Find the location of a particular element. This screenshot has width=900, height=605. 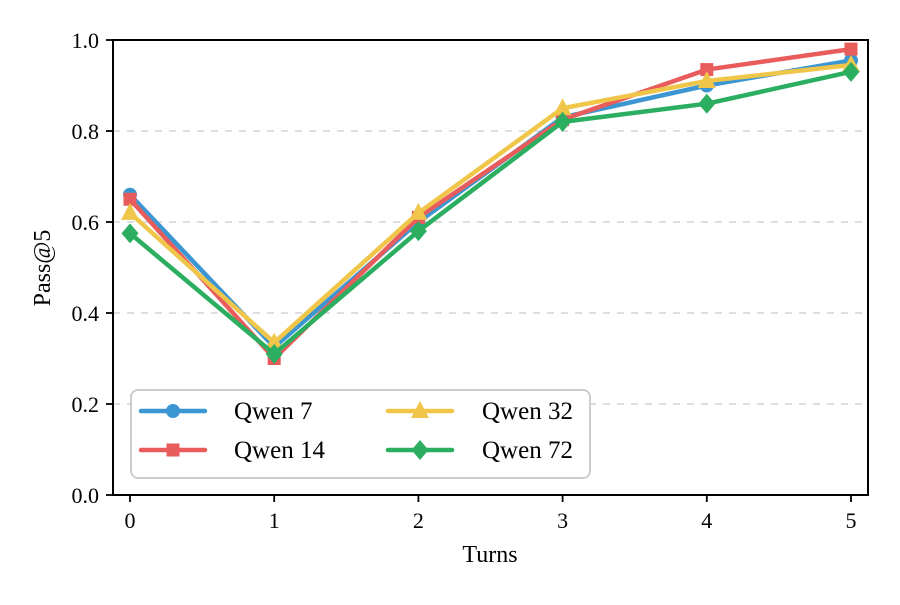

legend-entry-qwen-14: Qwen 14 is located at coordinates (231, 450).